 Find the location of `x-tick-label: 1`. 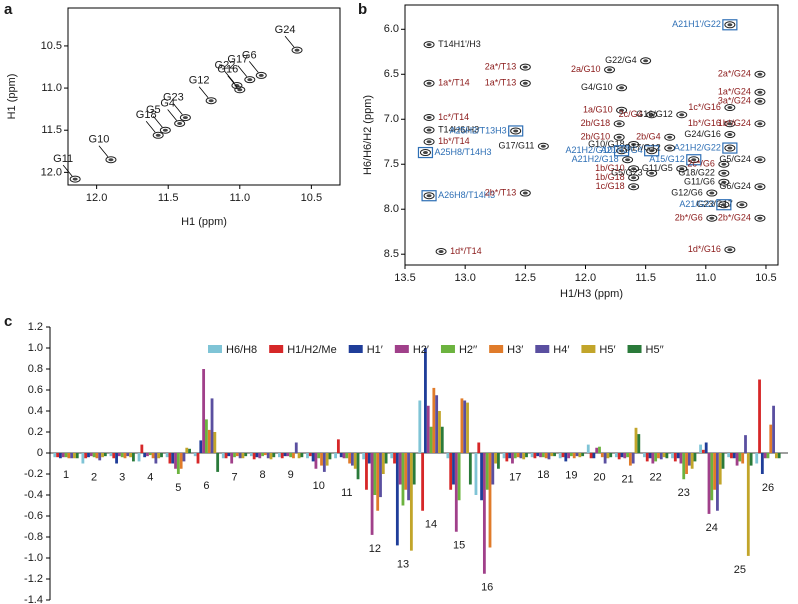

x-tick-label: 1 is located at coordinates (66, 475).